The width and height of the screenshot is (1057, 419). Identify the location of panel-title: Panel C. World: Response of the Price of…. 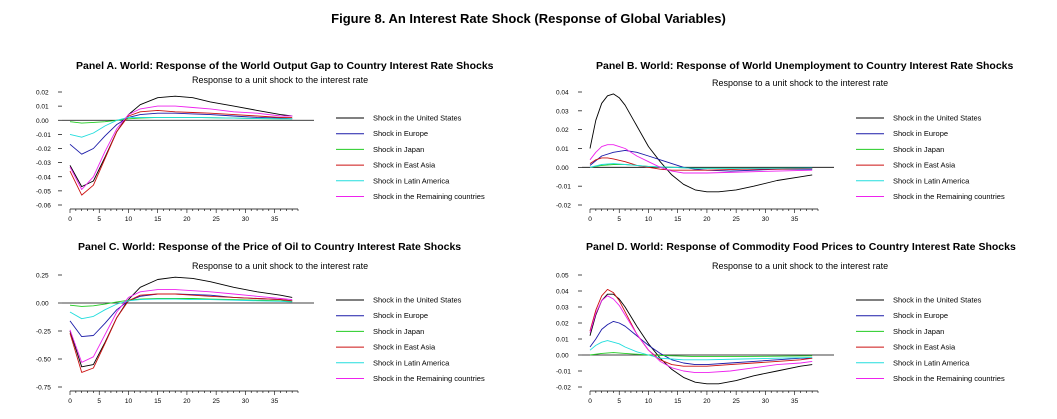
(270, 247).